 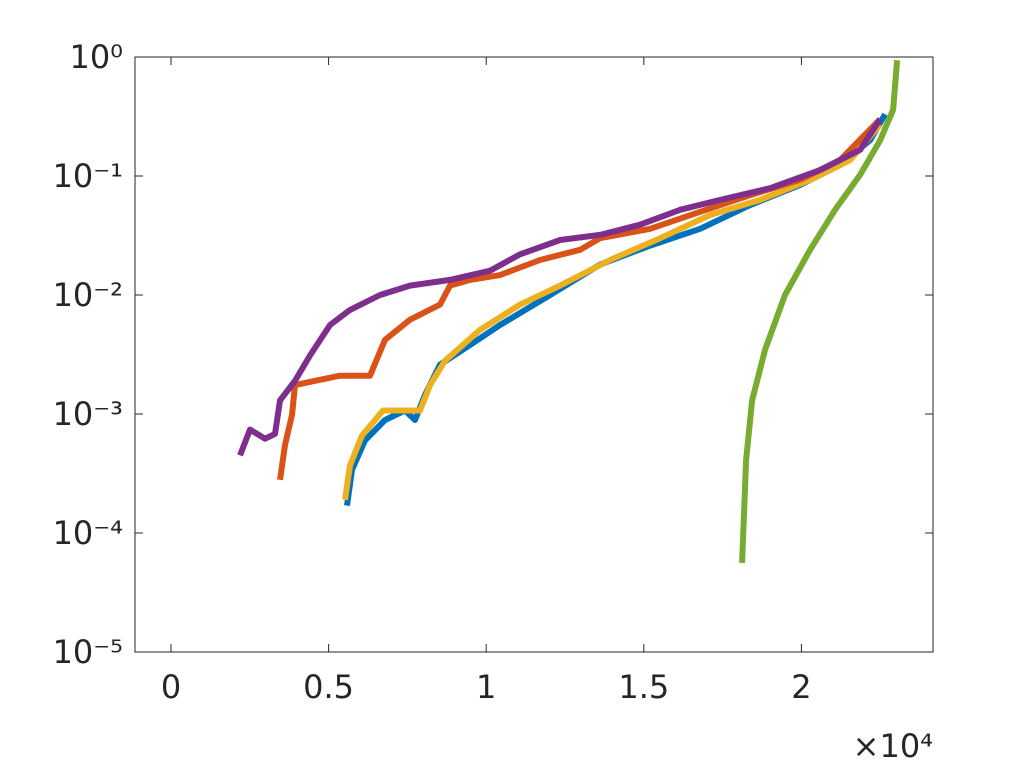 I want to click on x-tick-label: 0.5, so click(x=328, y=687).